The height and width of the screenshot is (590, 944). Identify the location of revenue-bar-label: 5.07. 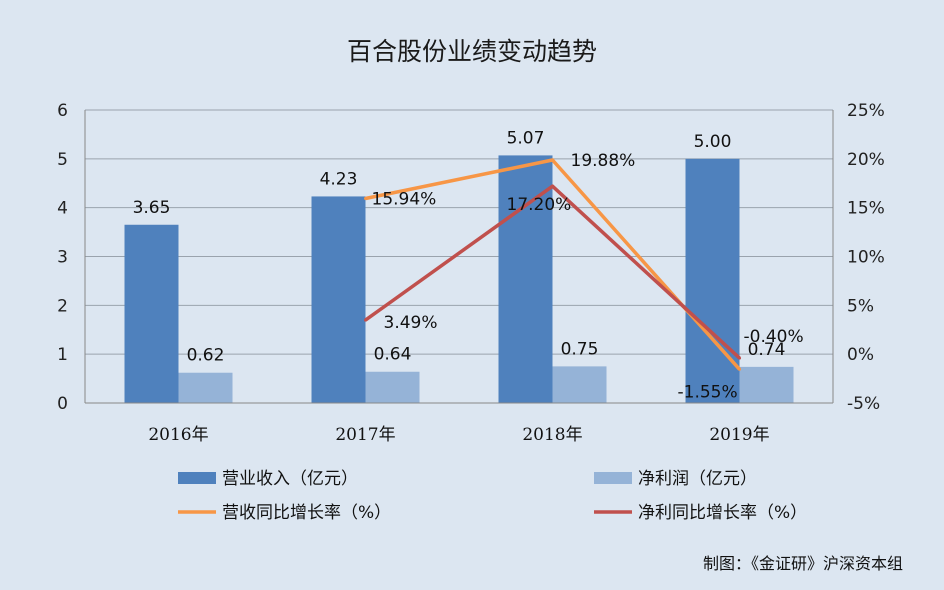
(526, 138).